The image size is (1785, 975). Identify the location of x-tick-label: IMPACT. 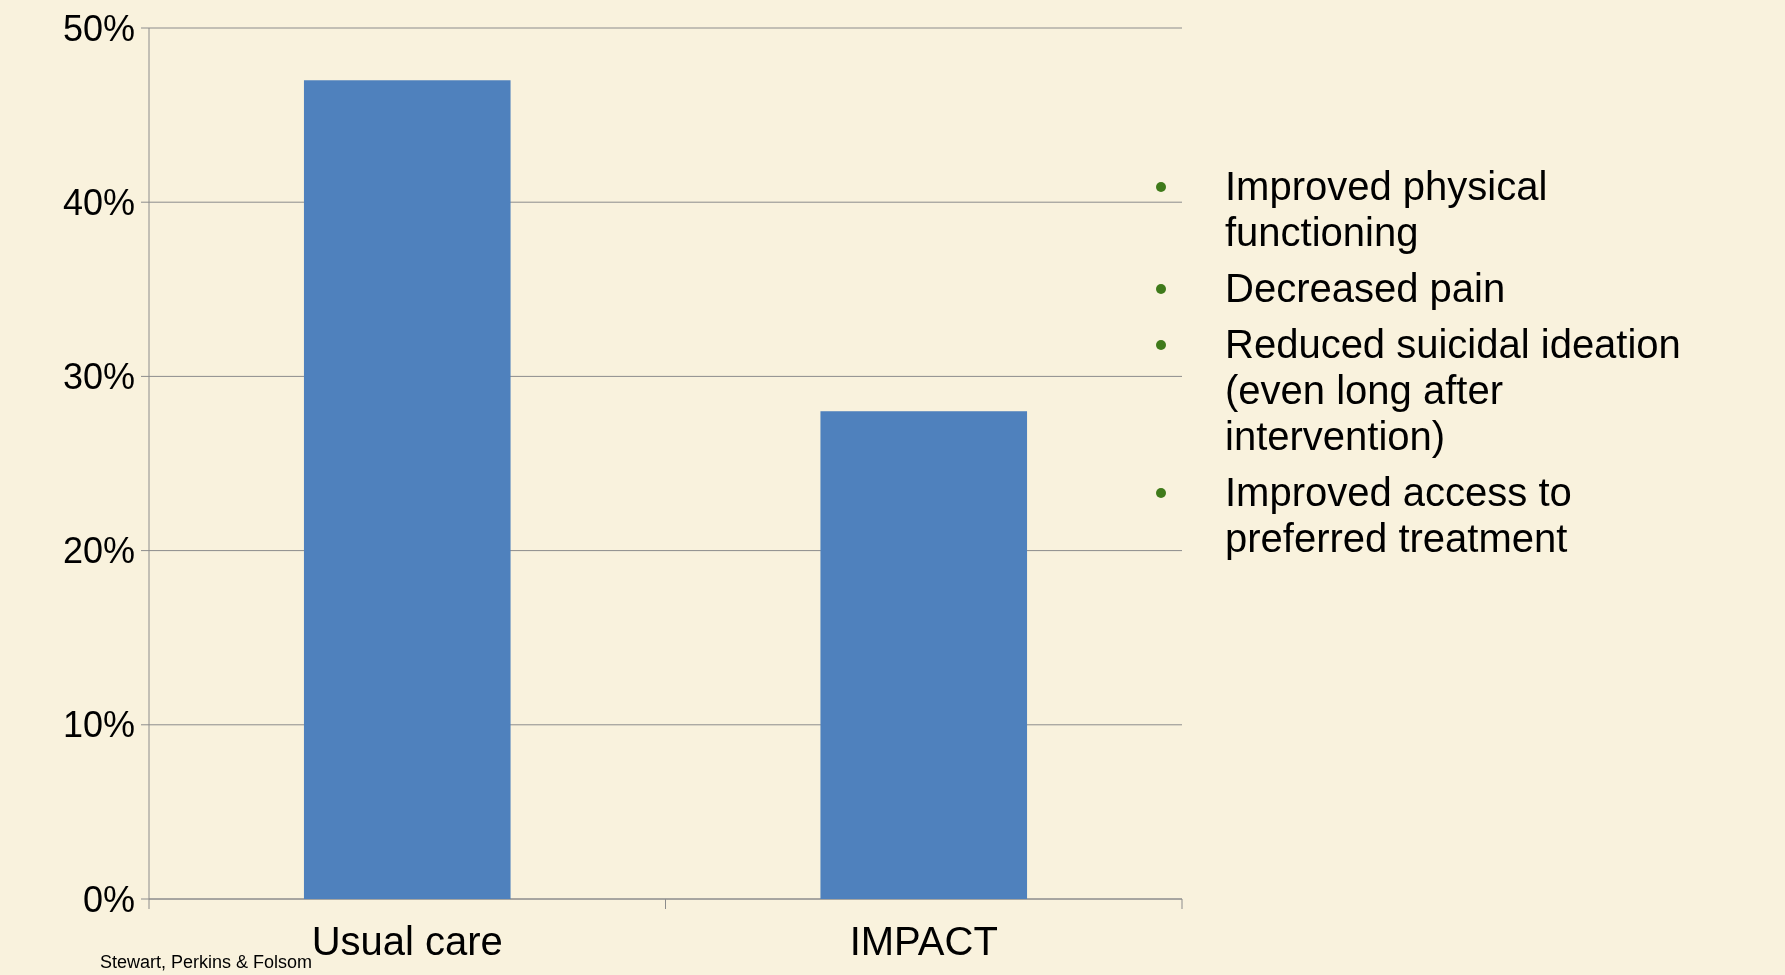
(923, 941).